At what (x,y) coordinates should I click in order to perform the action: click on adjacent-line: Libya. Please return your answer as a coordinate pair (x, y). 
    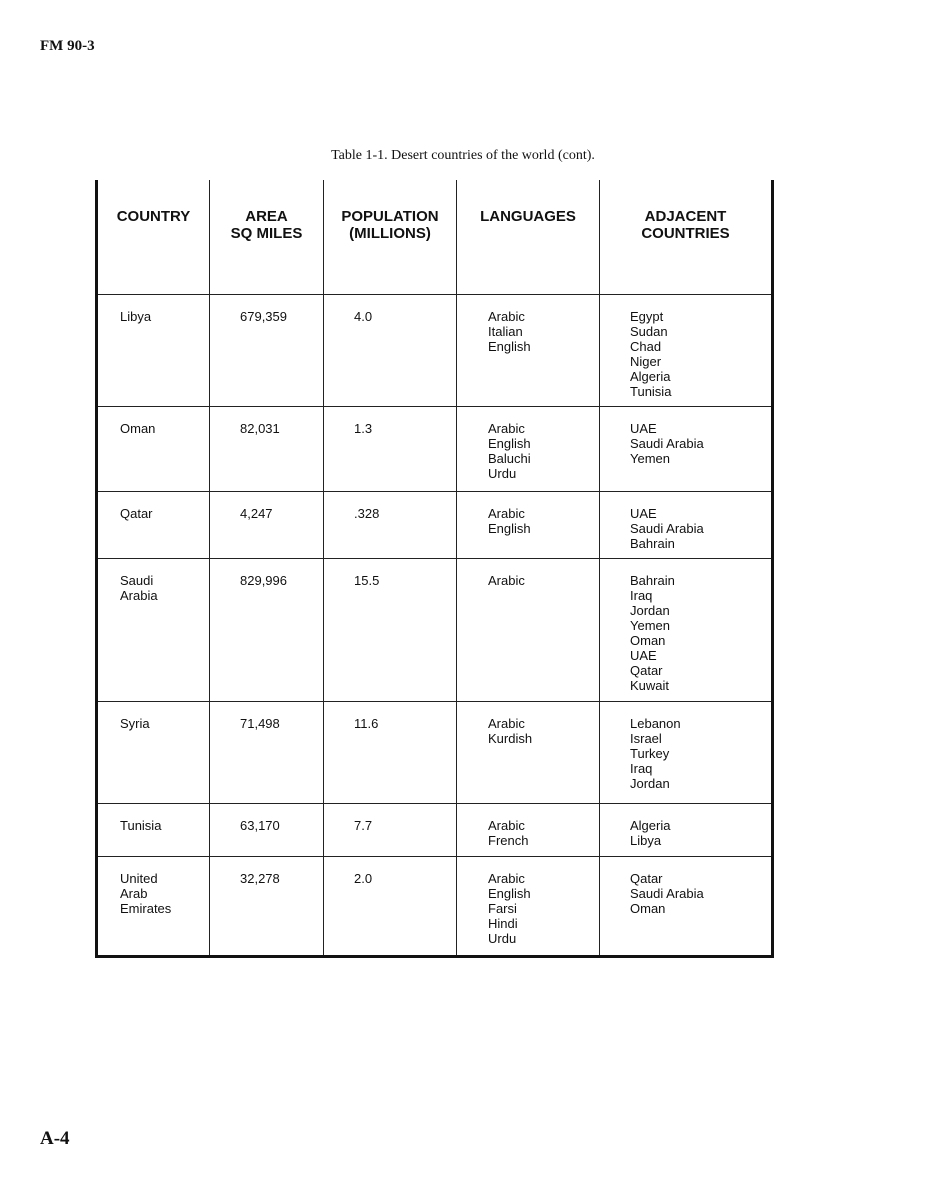
    Looking at the image, I should click on (646, 840).